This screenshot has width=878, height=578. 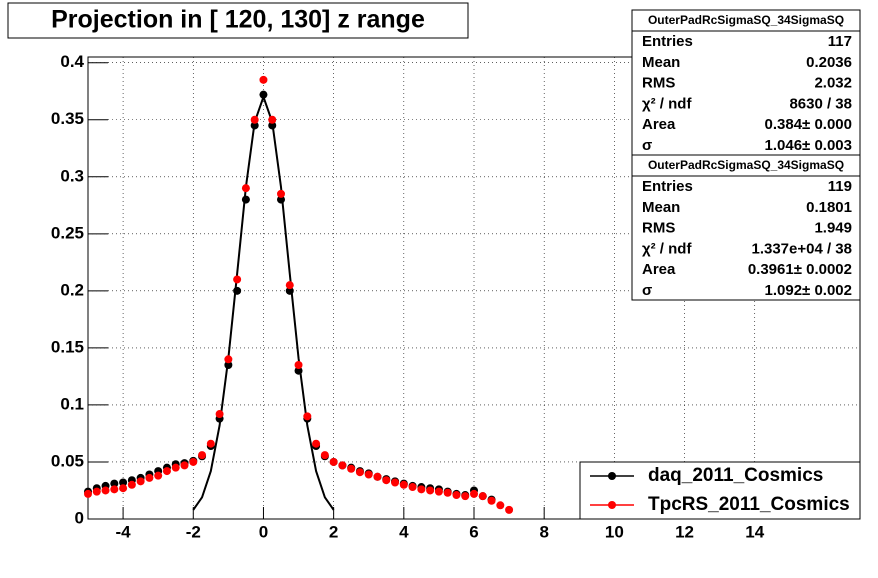 What do you see at coordinates (659, 269) in the screenshot?
I see `stats-label: Area` at bounding box center [659, 269].